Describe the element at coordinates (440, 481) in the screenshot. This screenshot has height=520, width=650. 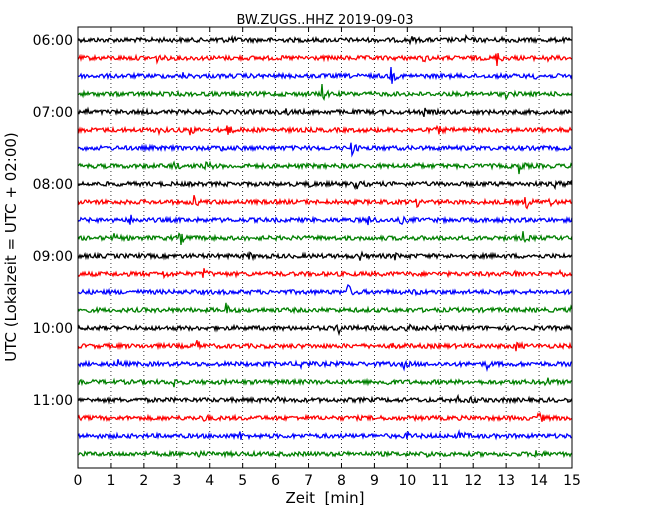
I see `x-tick-label: 11` at that location.